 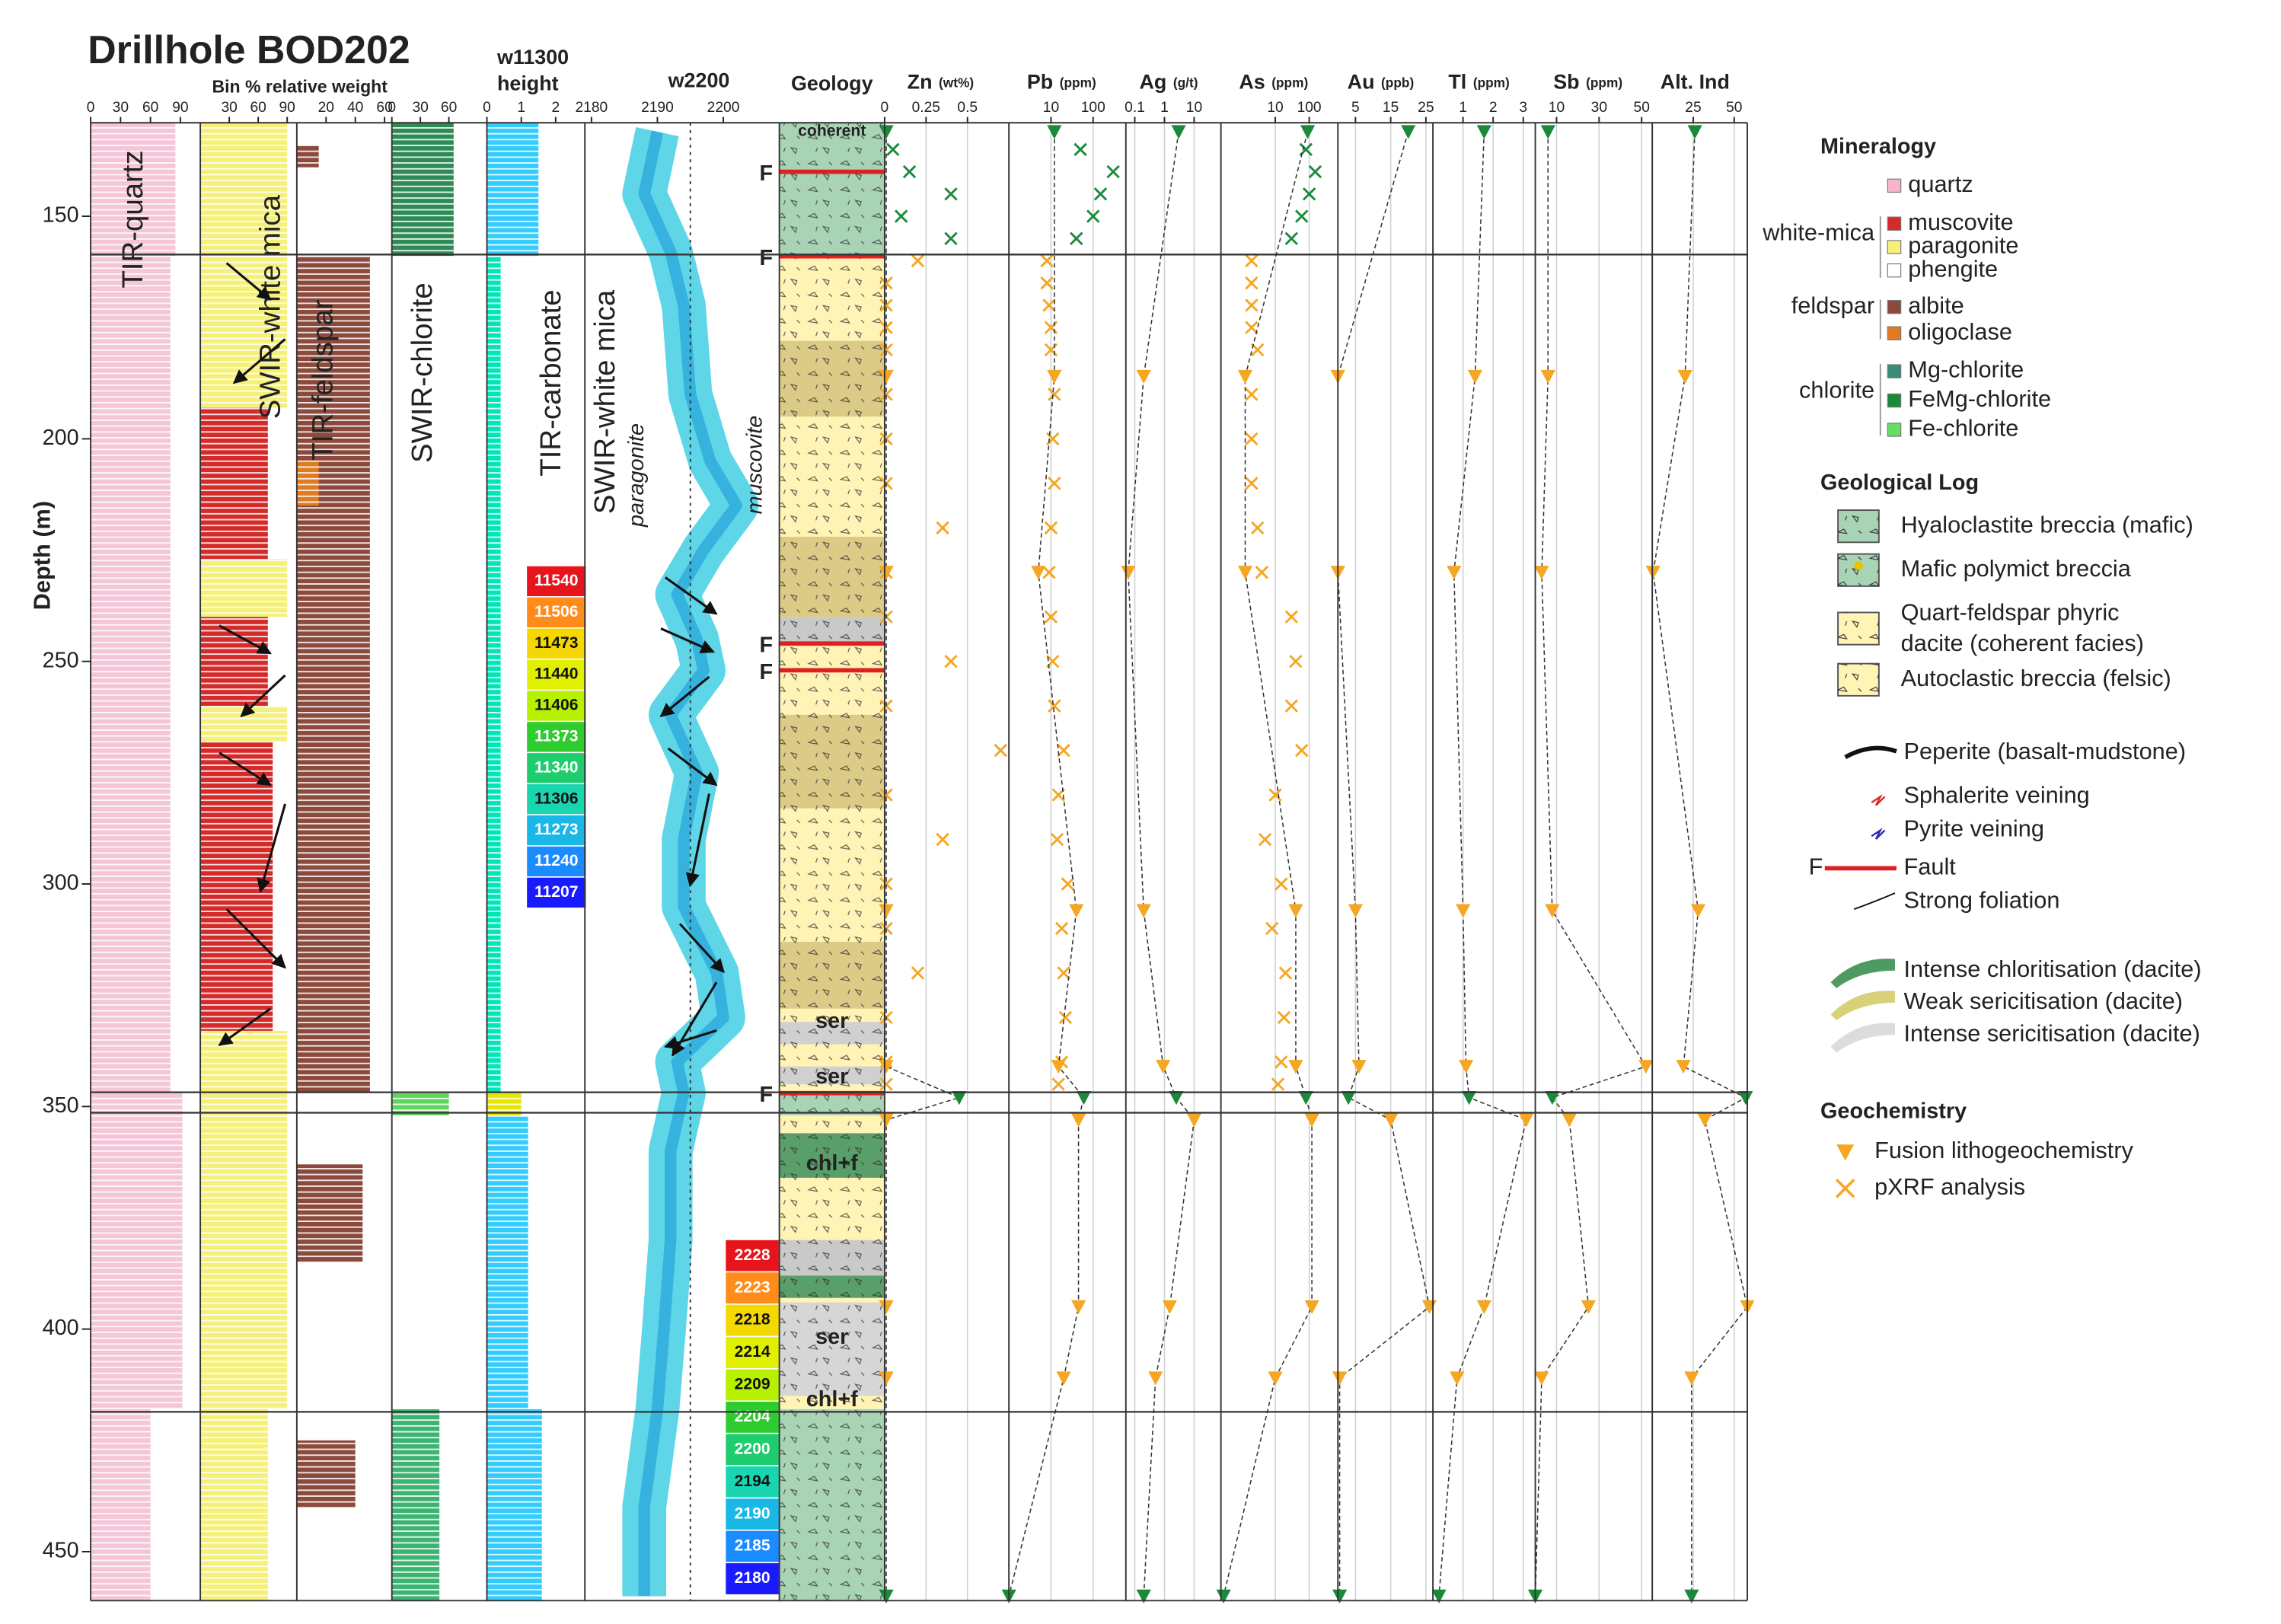 What do you see at coordinates (1587, 82) in the screenshot?
I see `column-header: Sb (ppm)` at bounding box center [1587, 82].